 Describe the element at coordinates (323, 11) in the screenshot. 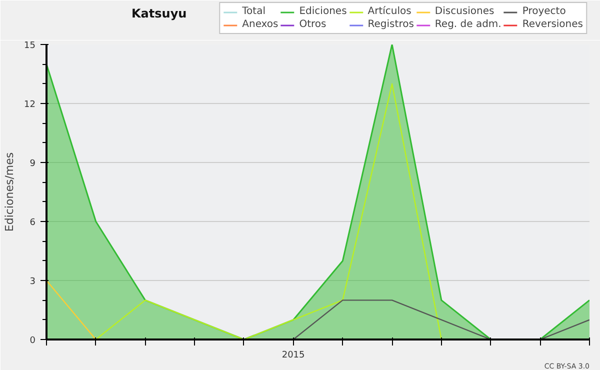

I see `legend-label: Ediciones` at that location.